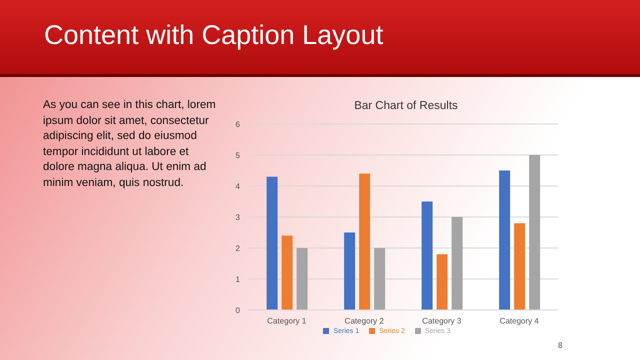 This screenshot has width=640, height=360. What do you see at coordinates (238, 186) in the screenshot?
I see `y-tick-label: 4` at bounding box center [238, 186].